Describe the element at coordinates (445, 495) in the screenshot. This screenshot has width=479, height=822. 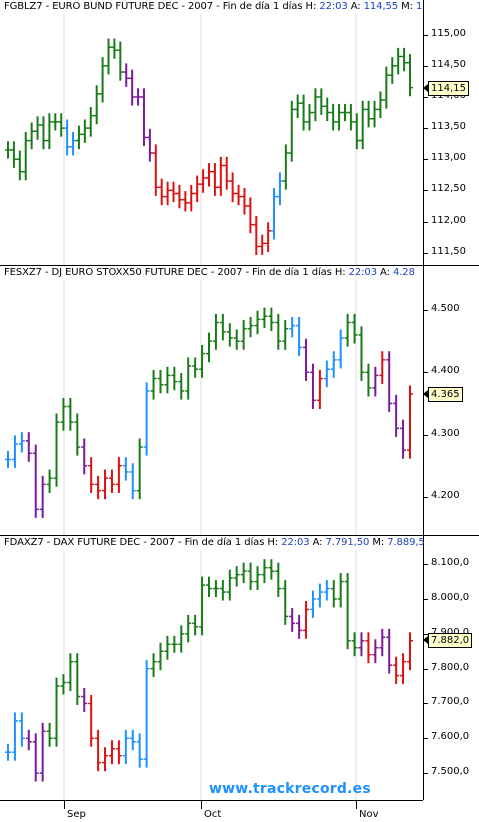
I see `y-tick-label: 4.200` at that location.